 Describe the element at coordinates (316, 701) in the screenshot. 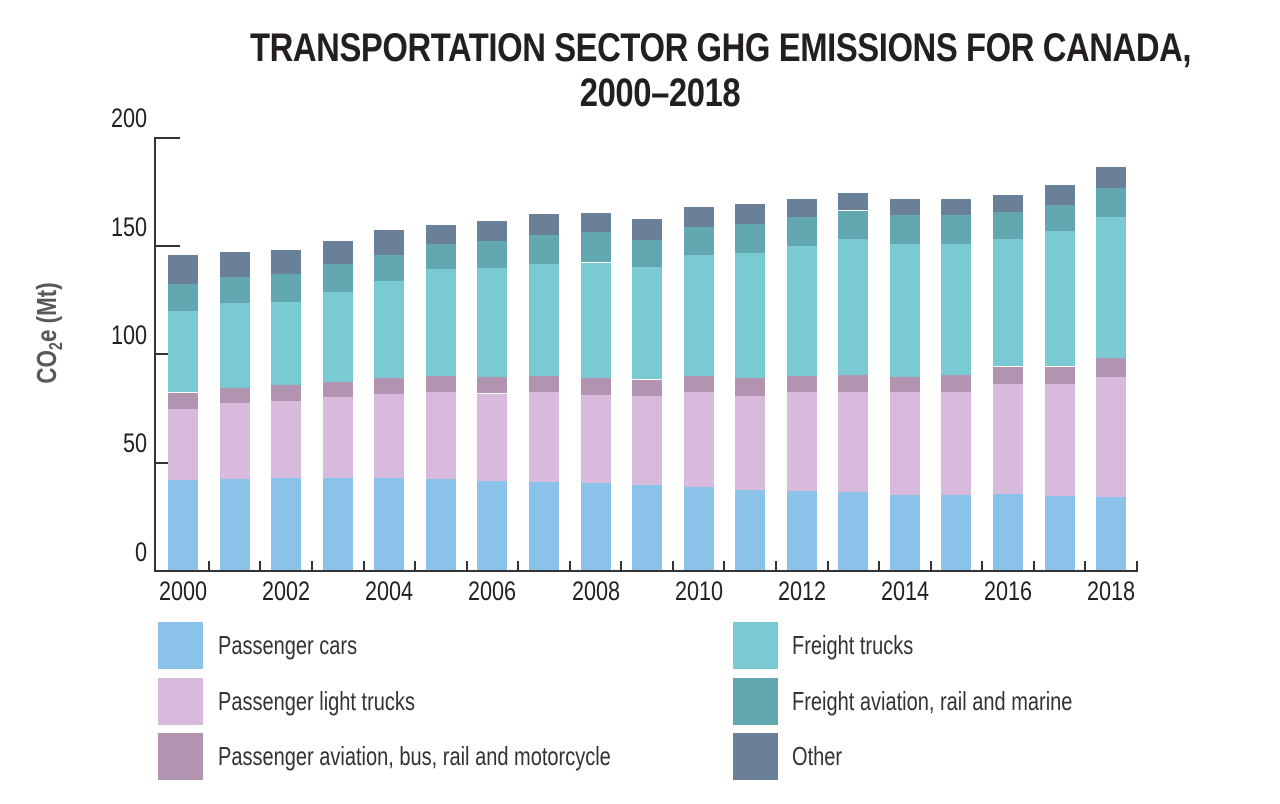

I see `legend-label: Passenger light trucks` at that location.